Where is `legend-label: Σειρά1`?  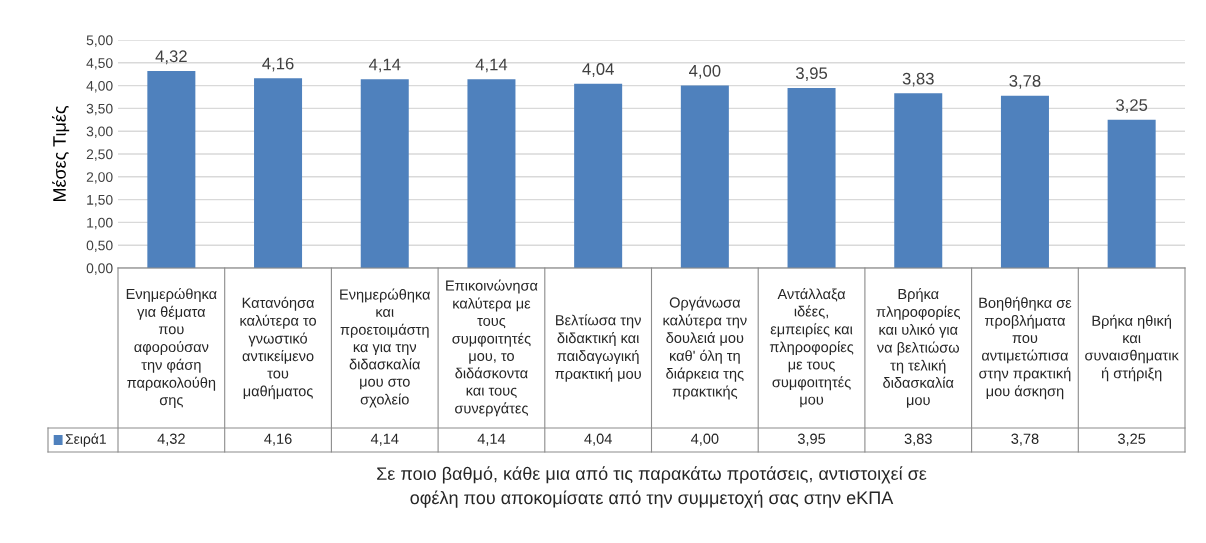
legend-label: Σειρά1 is located at coordinates (85, 440).